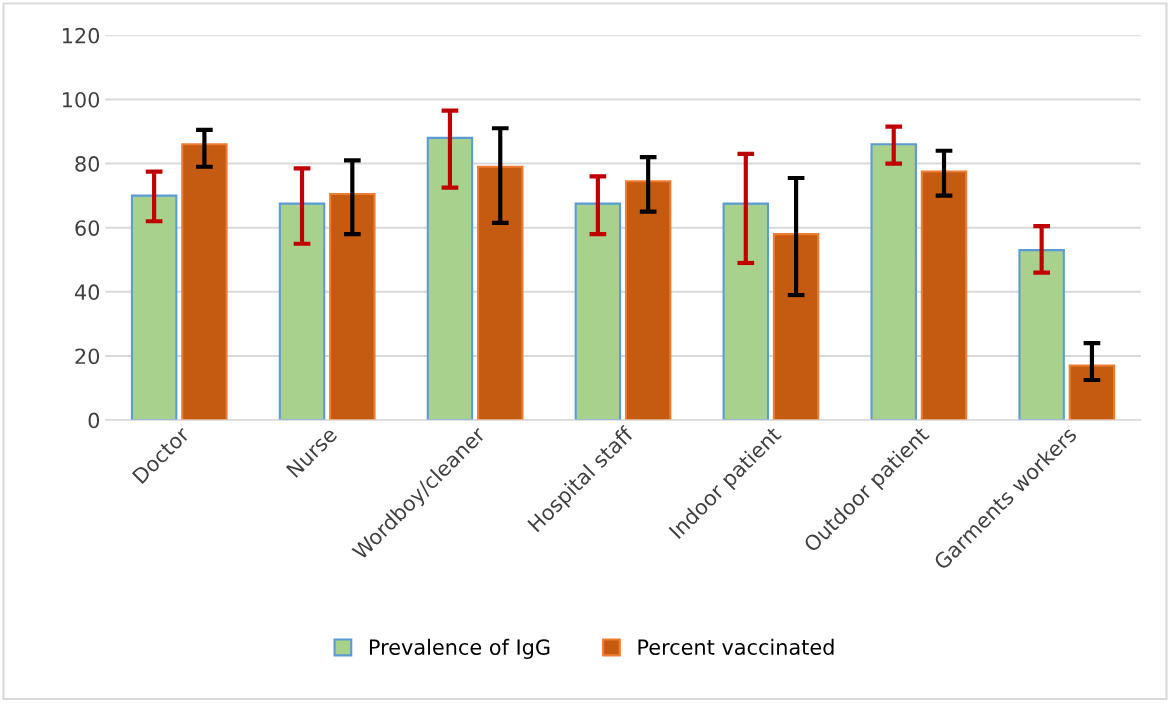 The image size is (1170, 706). Describe the element at coordinates (94, 420) in the screenshot. I see `y-tick-label: 0` at that location.